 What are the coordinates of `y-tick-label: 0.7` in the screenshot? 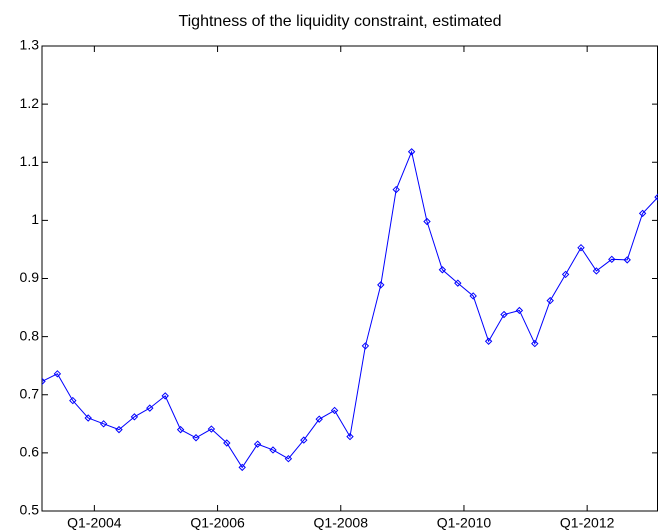 It's located at (30, 393).